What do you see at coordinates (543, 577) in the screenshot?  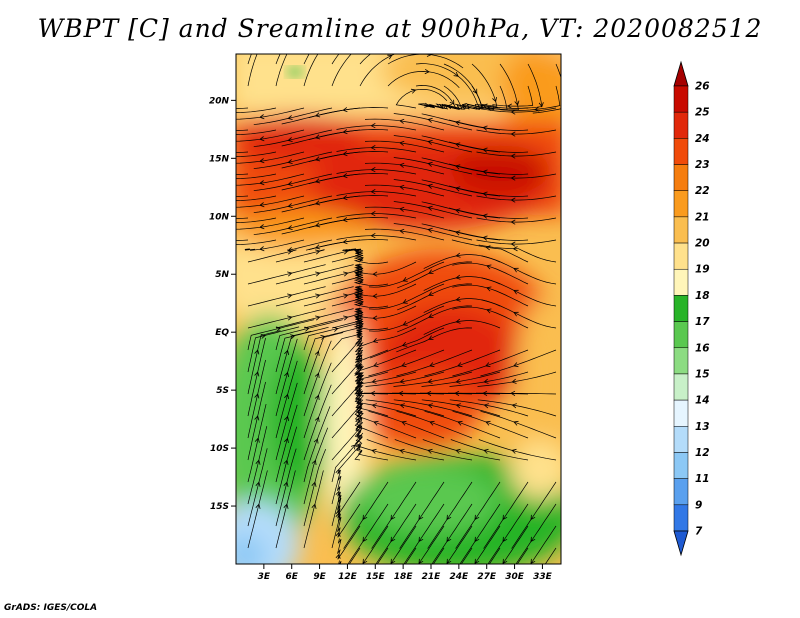 I see `lon-tick-label: 33E` at bounding box center [543, 577].